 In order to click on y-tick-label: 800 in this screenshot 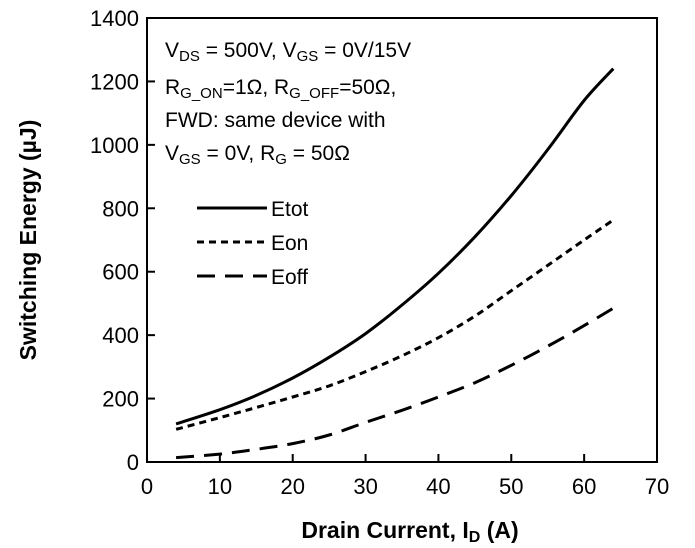, I will do `click(120, 208)`.